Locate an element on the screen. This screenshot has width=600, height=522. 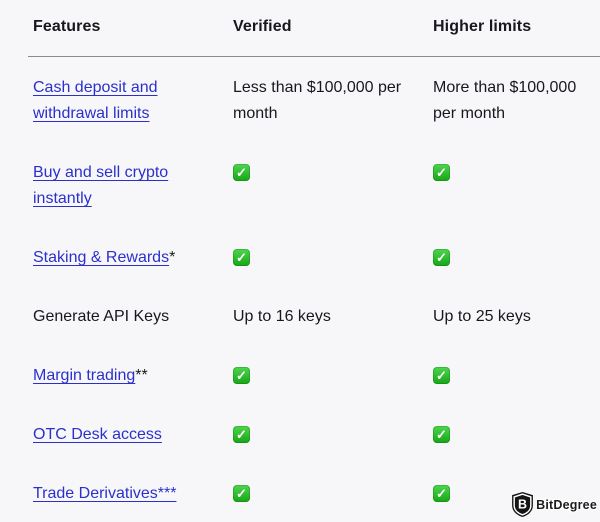
header-divider is located at coordinates (314, 56).